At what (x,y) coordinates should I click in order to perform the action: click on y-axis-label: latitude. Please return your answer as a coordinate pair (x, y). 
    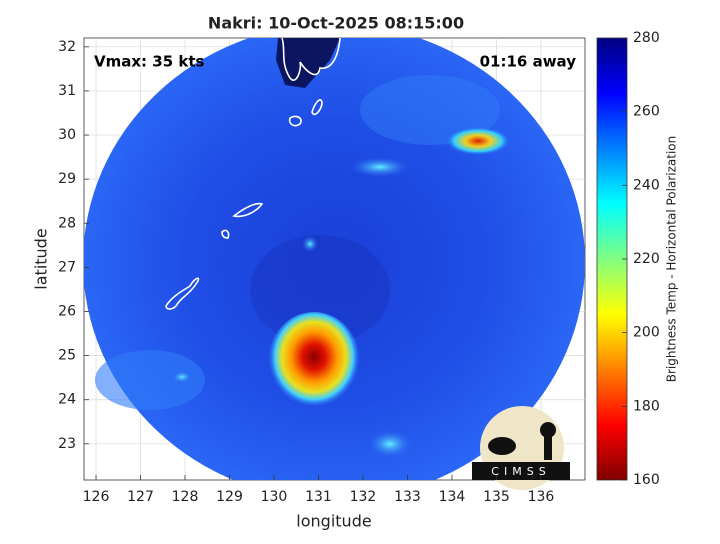
    Looking at the image, I should click on (41, 258).